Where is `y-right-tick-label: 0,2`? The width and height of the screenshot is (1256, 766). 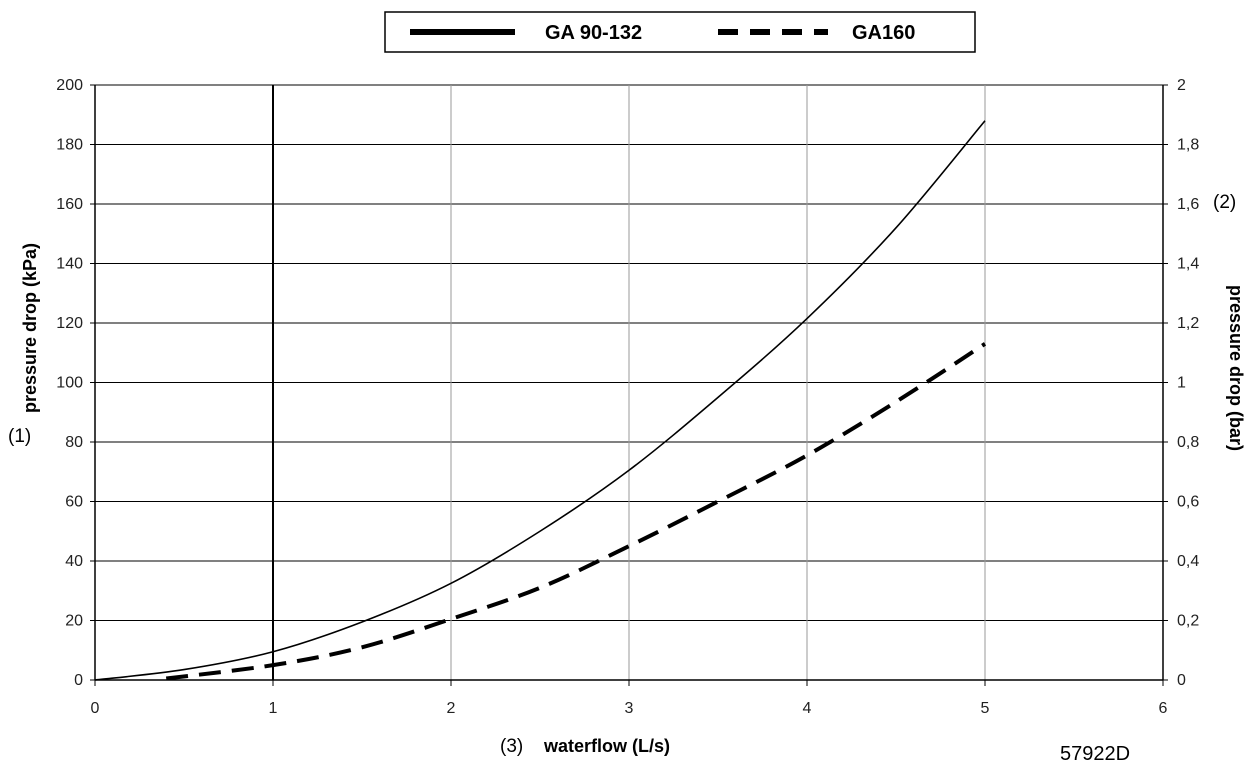
y-right-tick-label: 0,2 is located at coordinates (1188, 621).